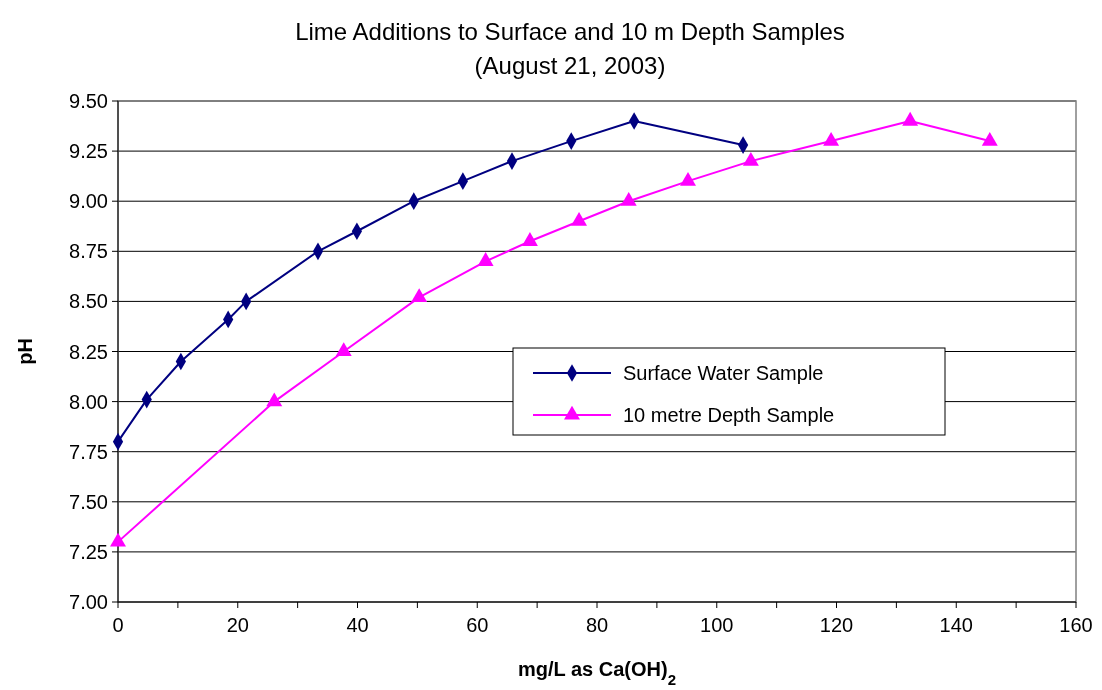 The height and width of the screenshot is (690, 1102). What do you see at coordinates (723, 373) in the screenshot?
I see `legend-label: Surface Water Sample` at bounding box center [723, 373].